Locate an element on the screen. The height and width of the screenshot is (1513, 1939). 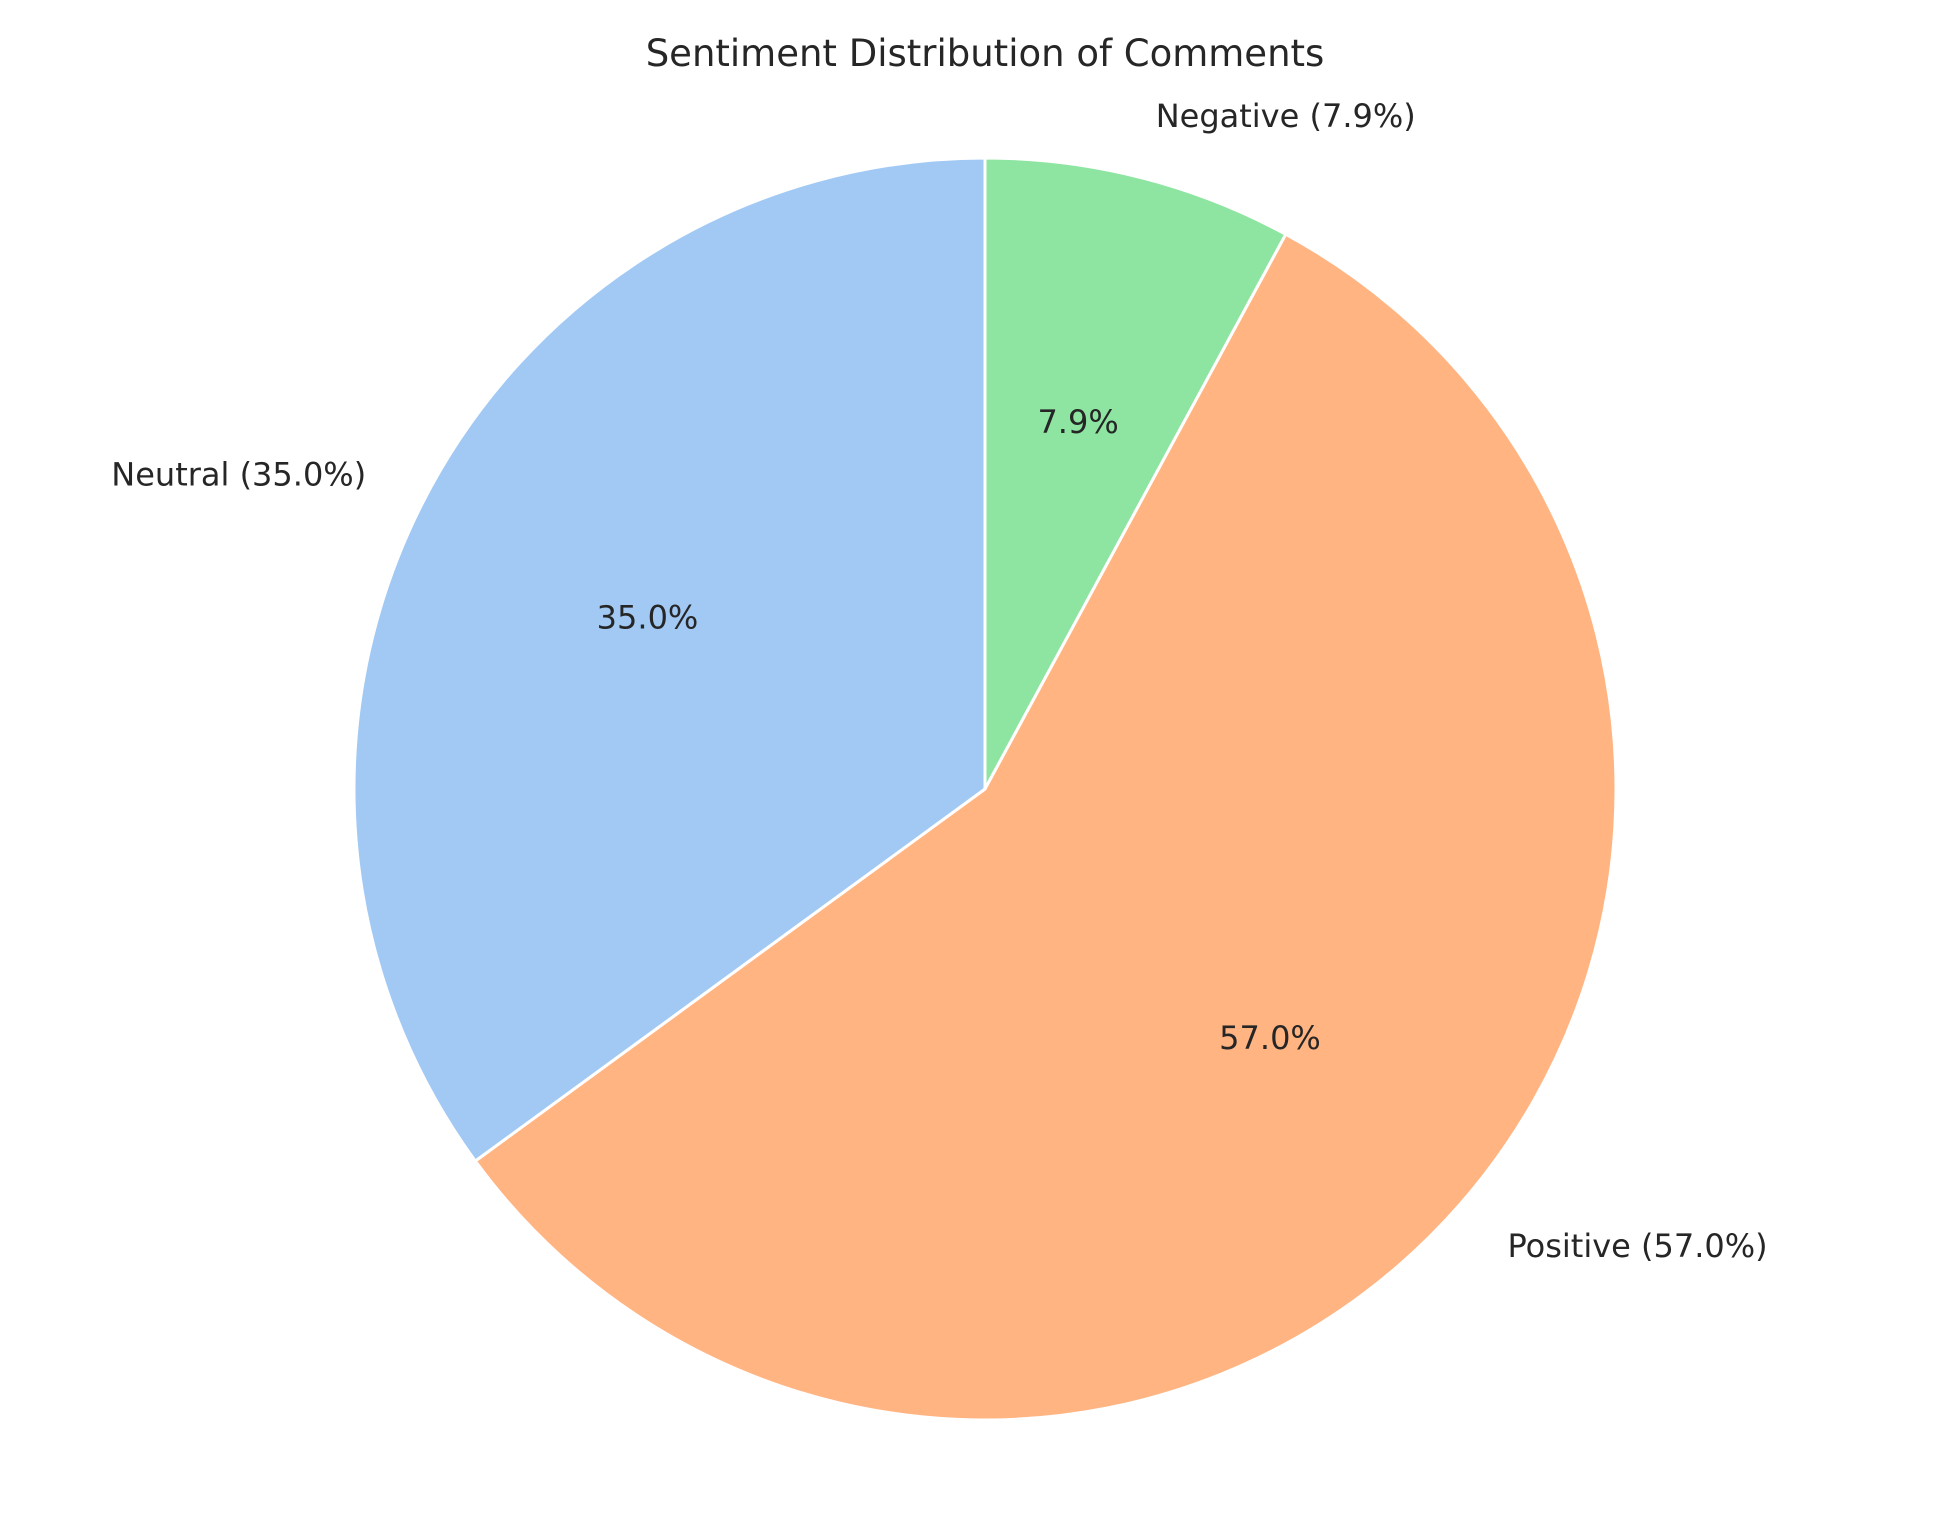
pie-pct-label-neutral: 35.0% is located at coordinates (648, 618).